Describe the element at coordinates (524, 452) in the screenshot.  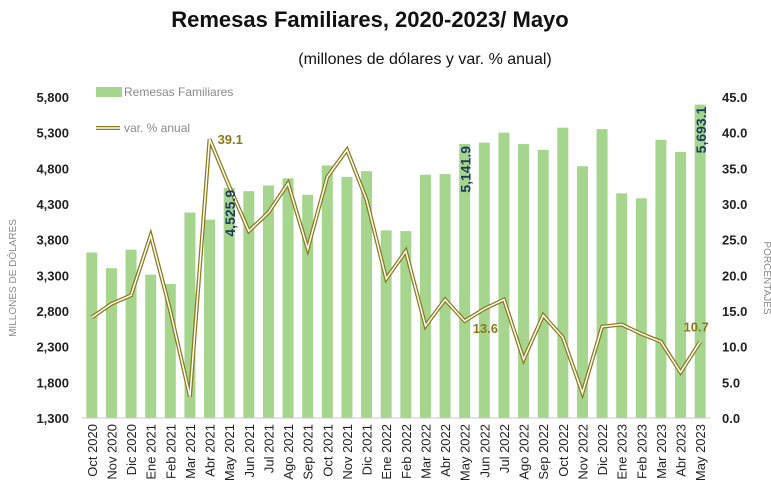
I see `x-tick-label: Ago 2022` at that location.